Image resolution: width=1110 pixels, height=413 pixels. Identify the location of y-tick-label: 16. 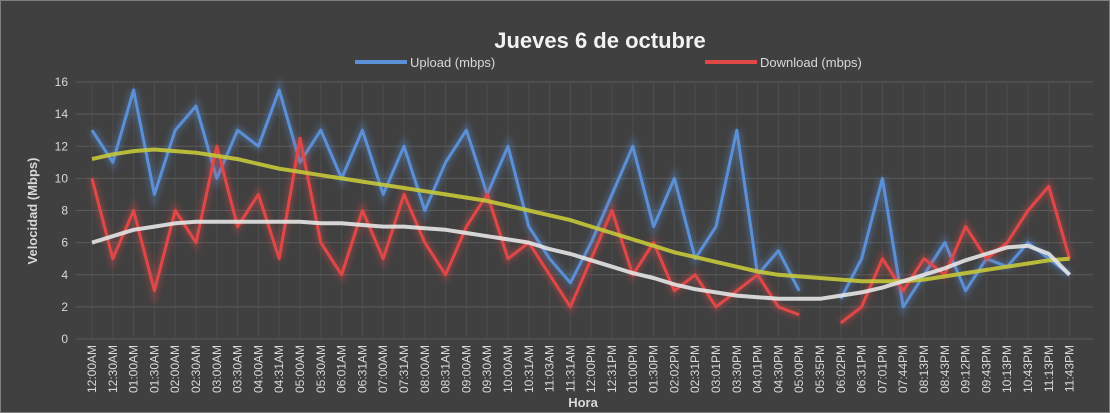
(62, 82).